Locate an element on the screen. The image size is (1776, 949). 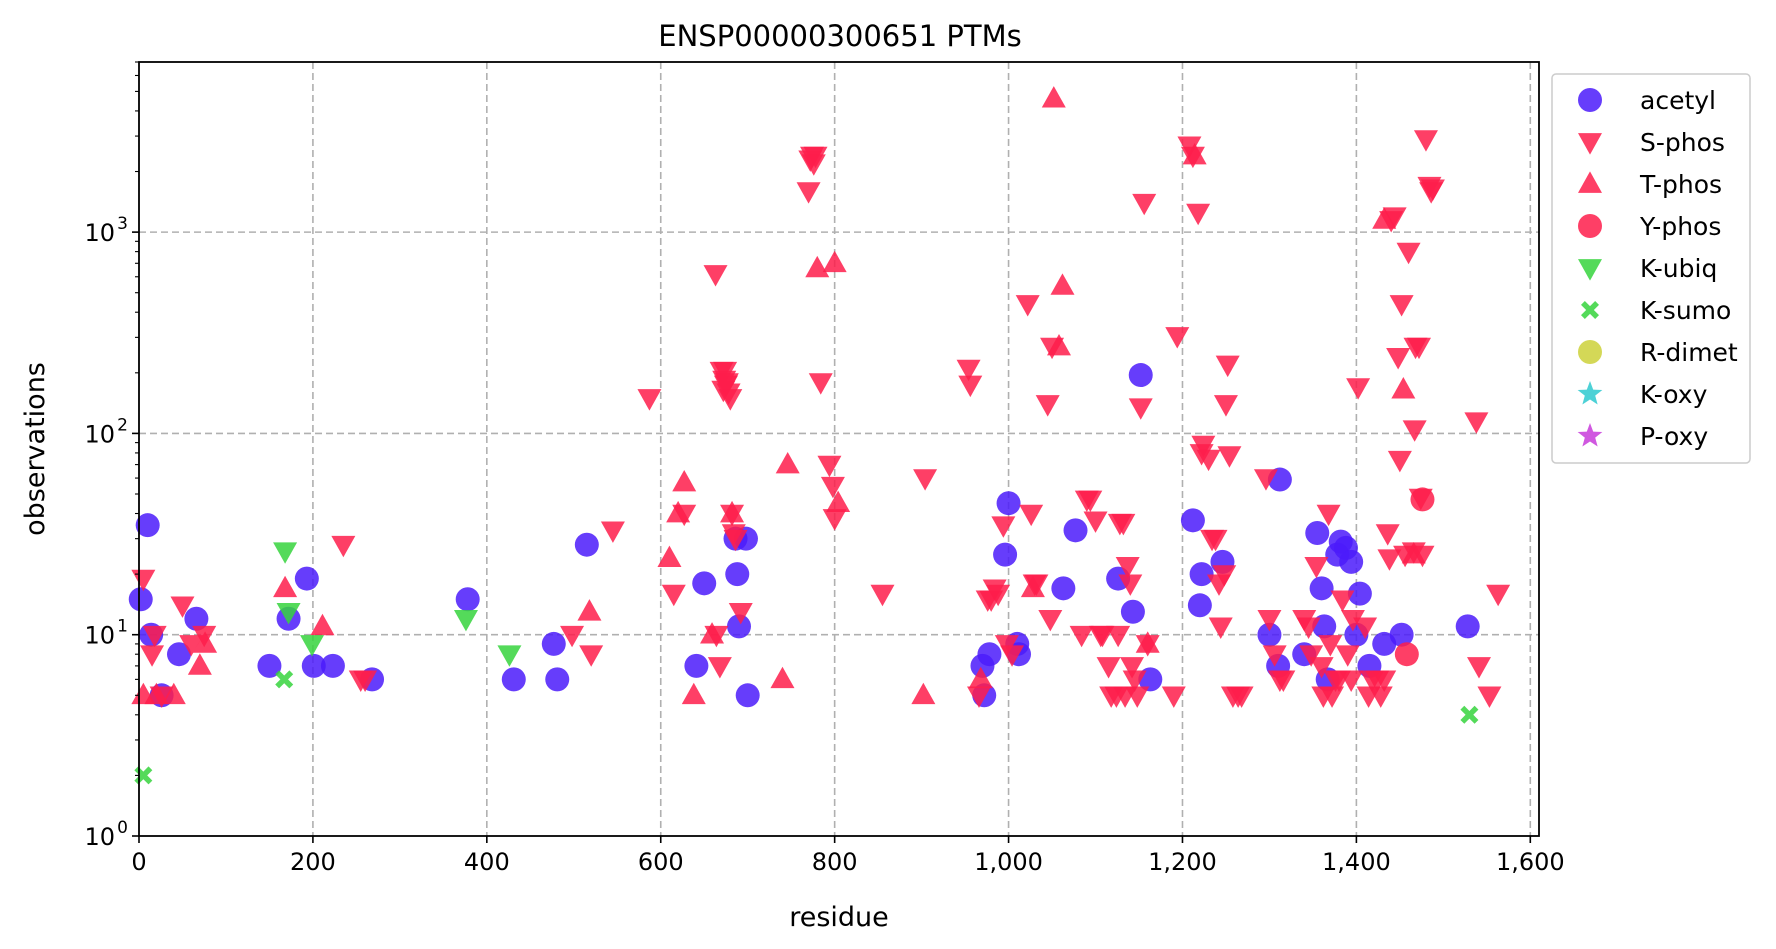
chart-title: ENSP00000300651 PTMs is located at coordinates (839, 36).